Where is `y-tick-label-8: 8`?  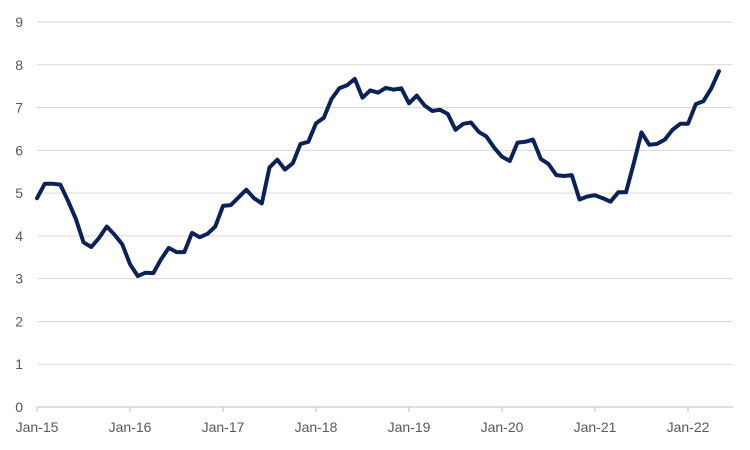 y-tick-label-8: 8 is located at coordinates (19, 65).